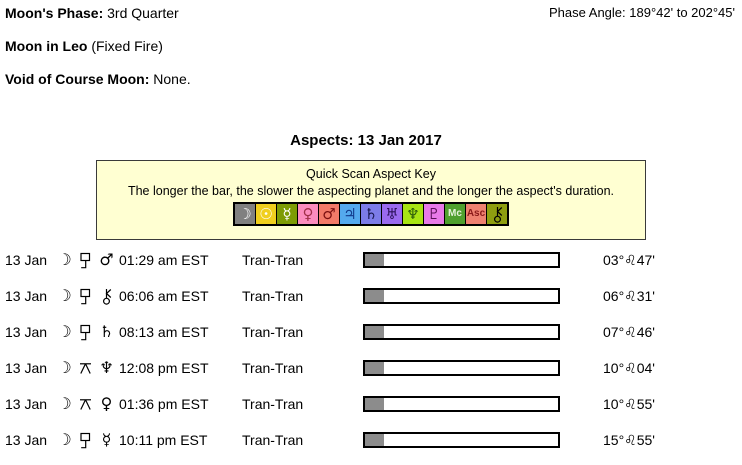 This screenshot has width=742, height=465. I want to click on aspect-row: 13 Jan ☽ ♂ 01:29 am EST Tran-Tran 03°♌47', so click(371, 260).